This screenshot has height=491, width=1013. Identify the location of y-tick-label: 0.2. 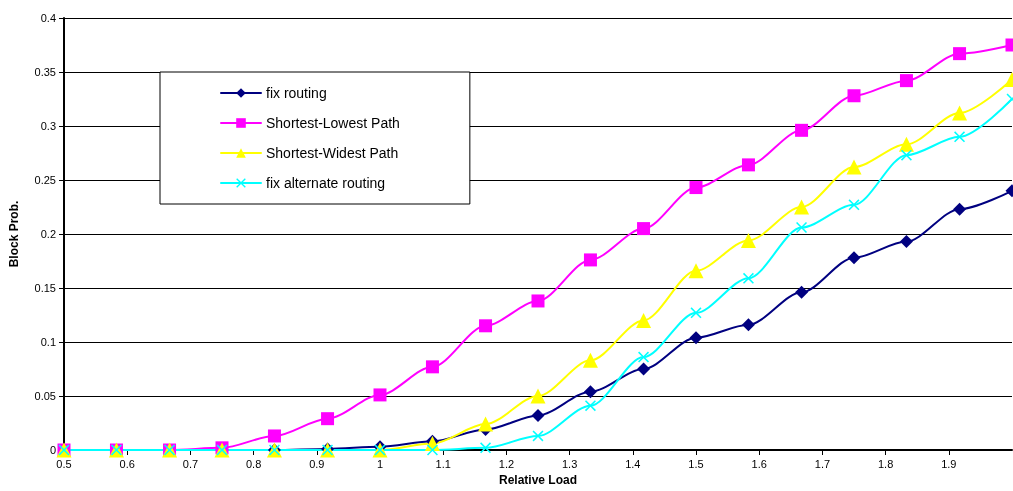
(48, 234).